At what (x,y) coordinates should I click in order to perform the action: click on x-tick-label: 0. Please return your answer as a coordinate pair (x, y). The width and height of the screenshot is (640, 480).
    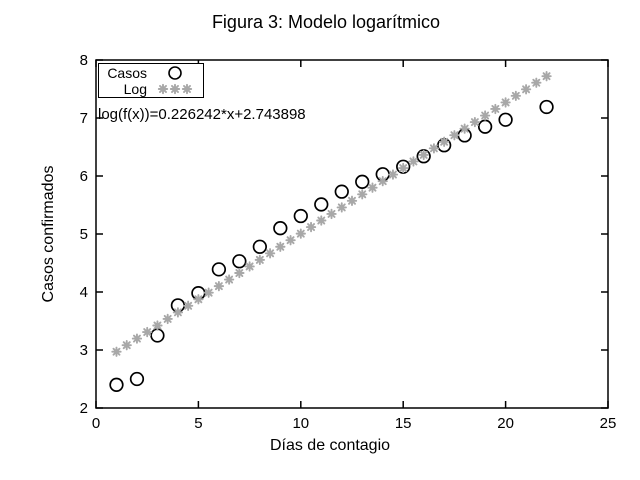
    Looking at the image, I should click on (96, 423).